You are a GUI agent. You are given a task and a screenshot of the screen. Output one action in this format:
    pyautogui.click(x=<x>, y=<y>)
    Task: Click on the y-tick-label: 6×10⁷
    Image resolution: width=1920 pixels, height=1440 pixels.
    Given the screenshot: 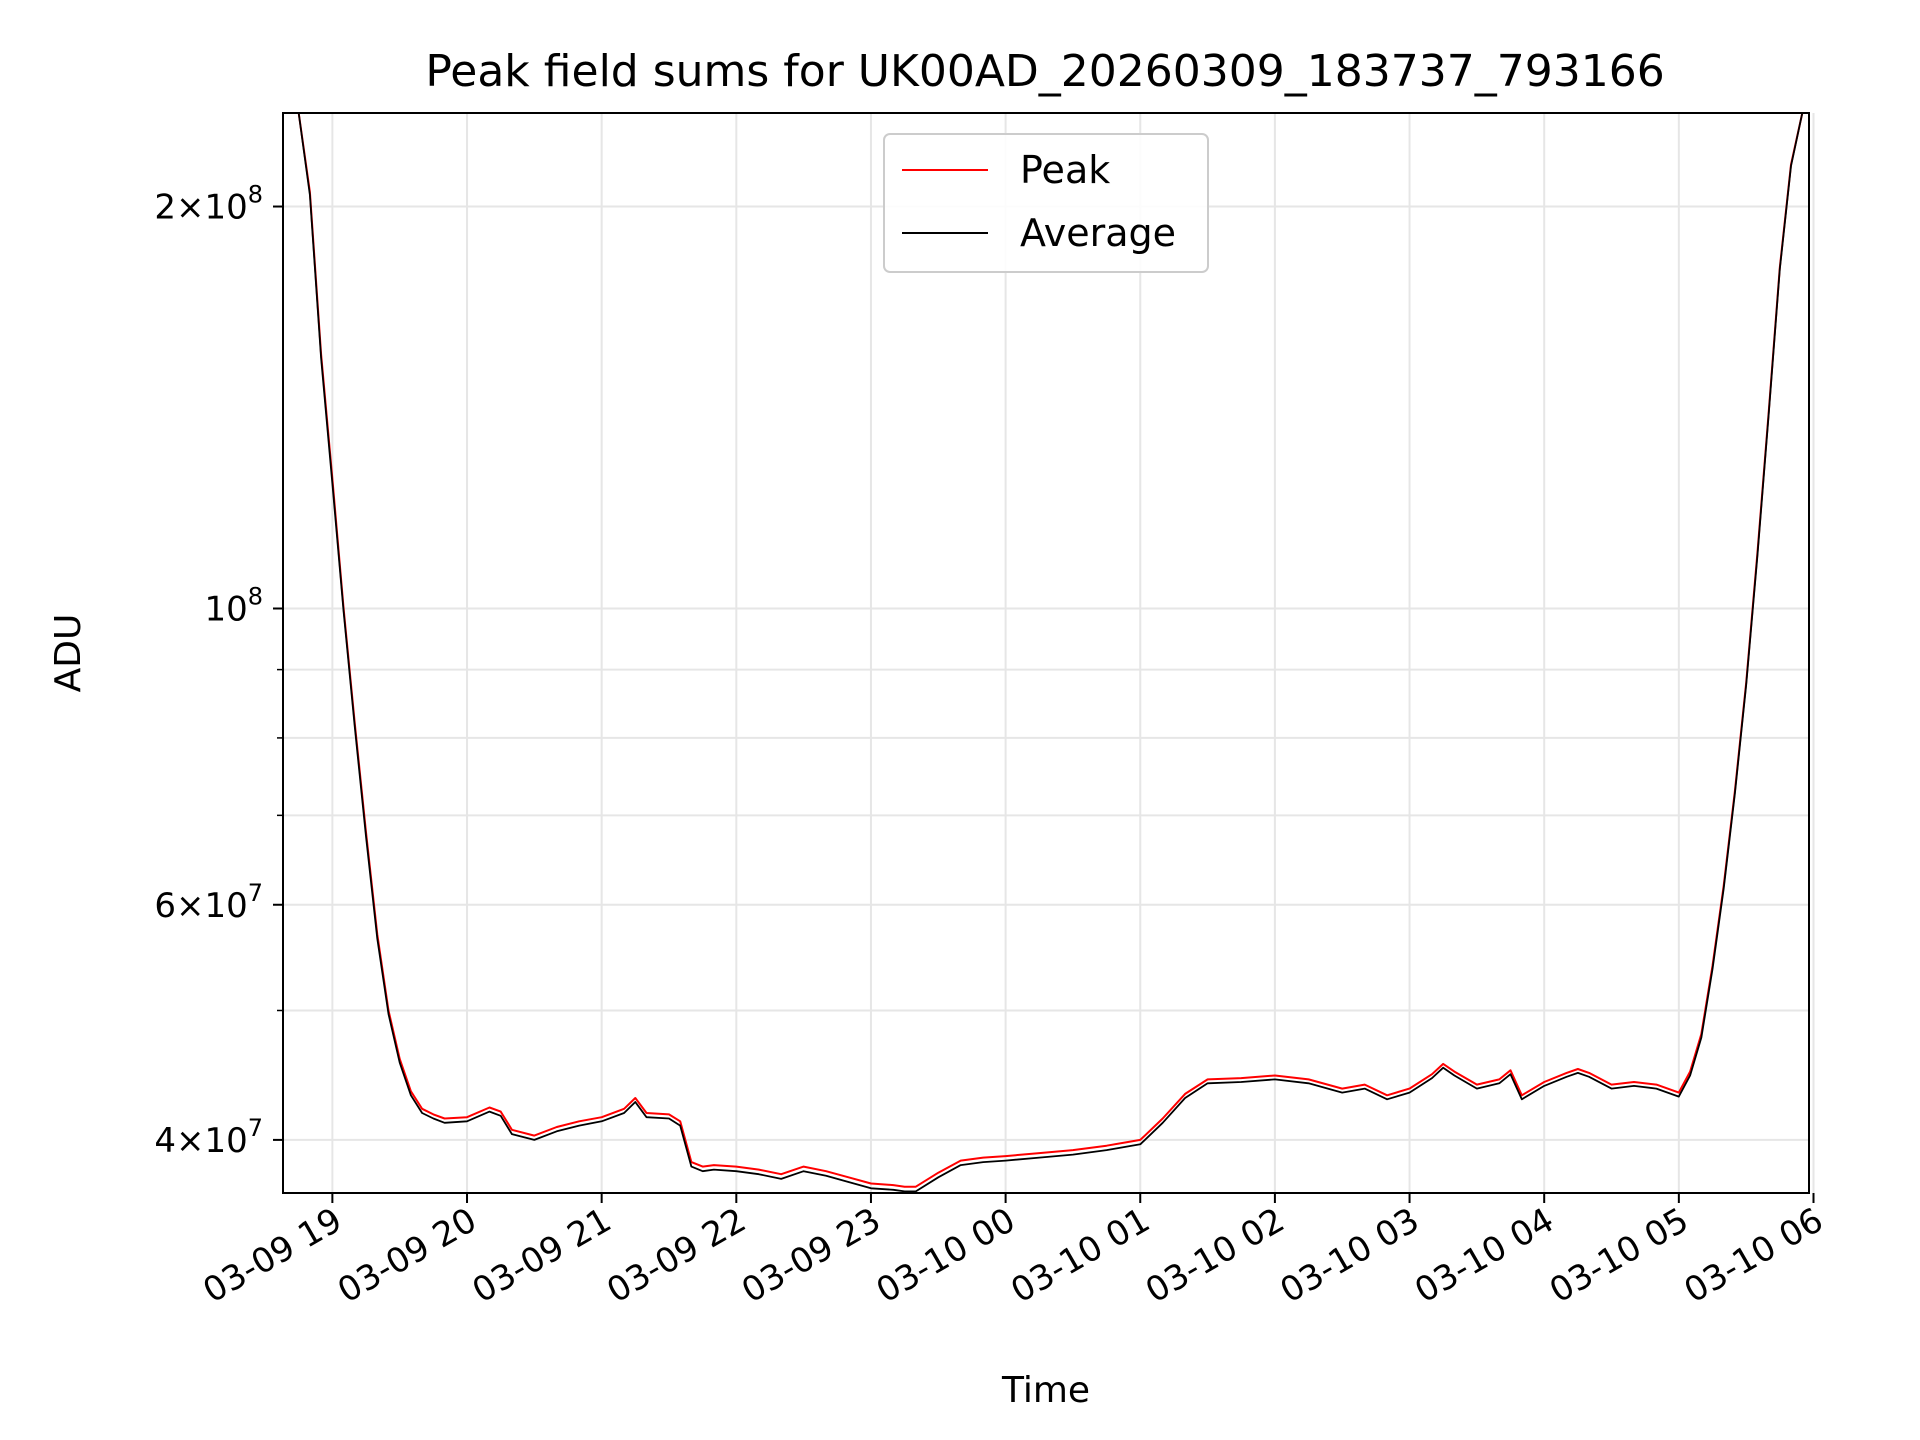 What is the action you would take?
    pyautogui.click(x=208, y=902)
    